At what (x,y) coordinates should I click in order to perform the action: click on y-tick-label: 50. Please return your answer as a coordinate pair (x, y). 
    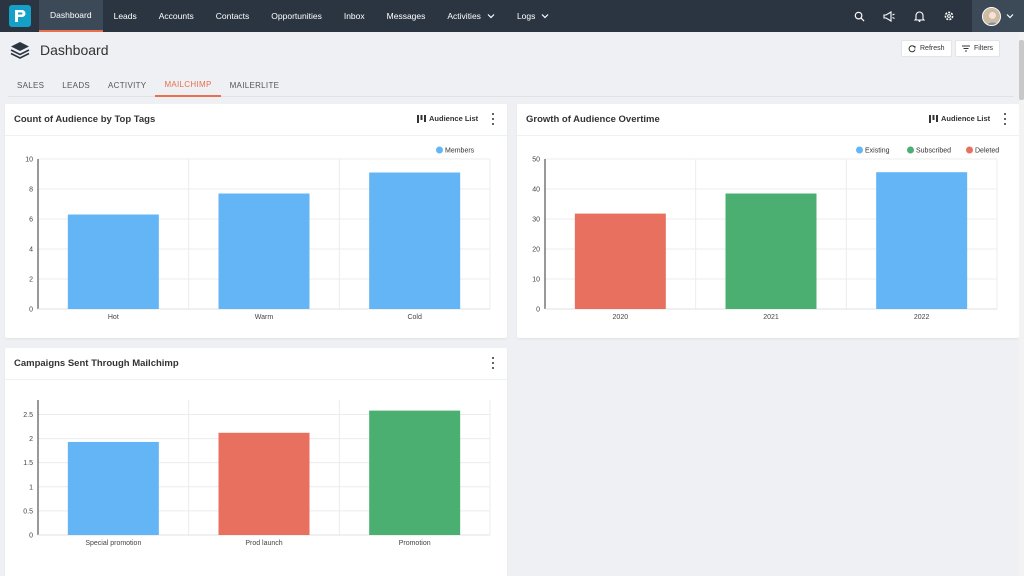
    Looking at the image, I should click on (536, 160).